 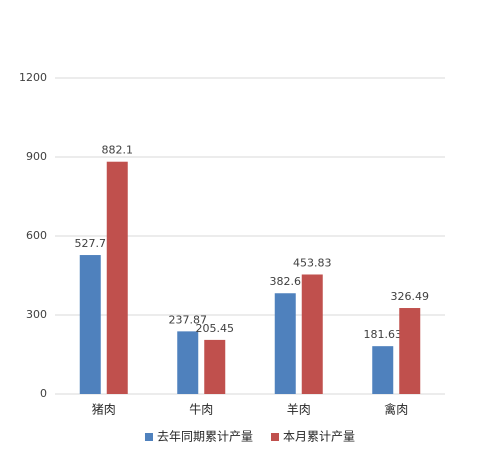 What do you see at coordinates (188, 319) in the screenshot?
I see `data-label: 237.87` at bounding box center [188, 319].